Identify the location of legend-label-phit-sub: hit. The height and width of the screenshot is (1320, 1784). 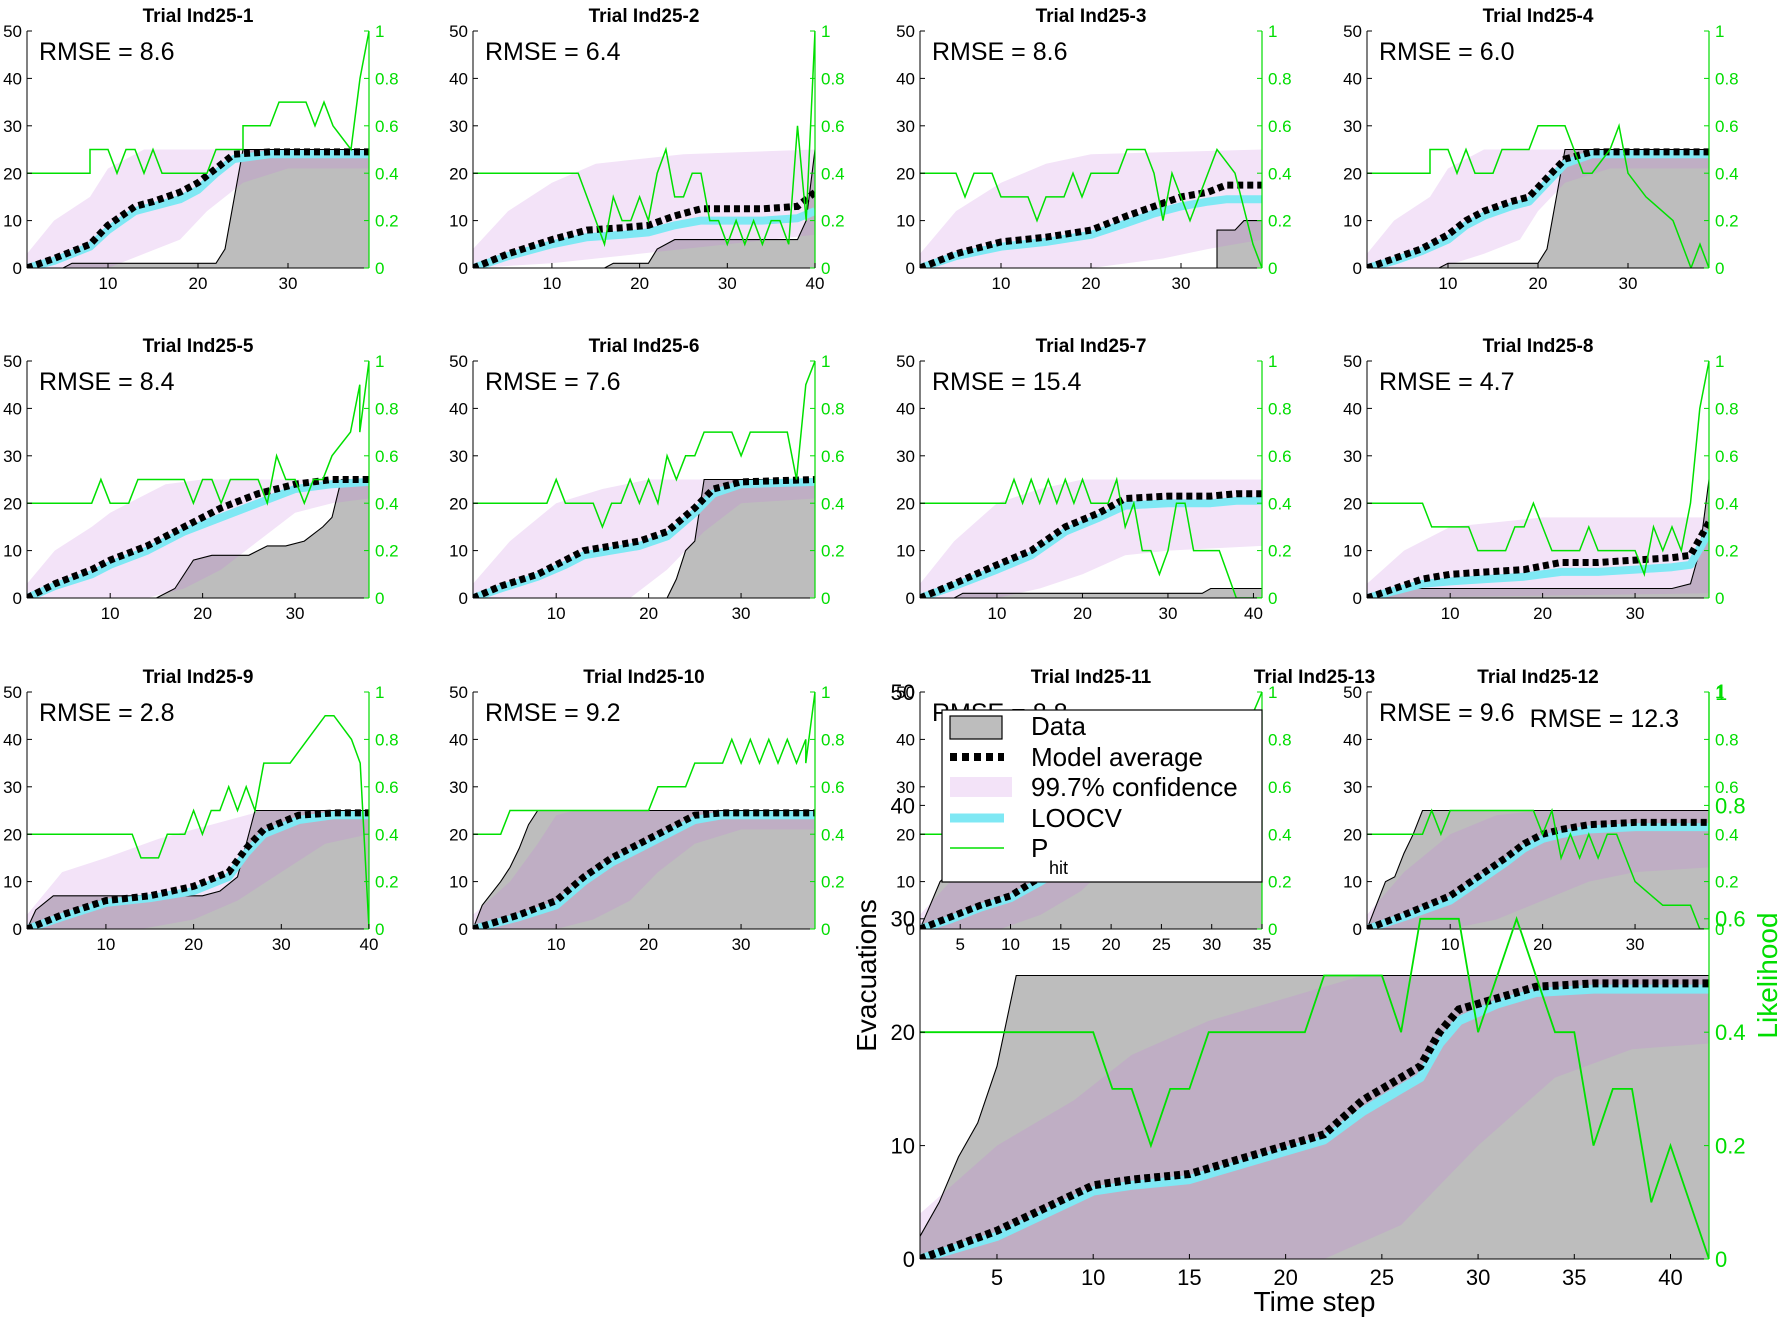
(1058, 868).